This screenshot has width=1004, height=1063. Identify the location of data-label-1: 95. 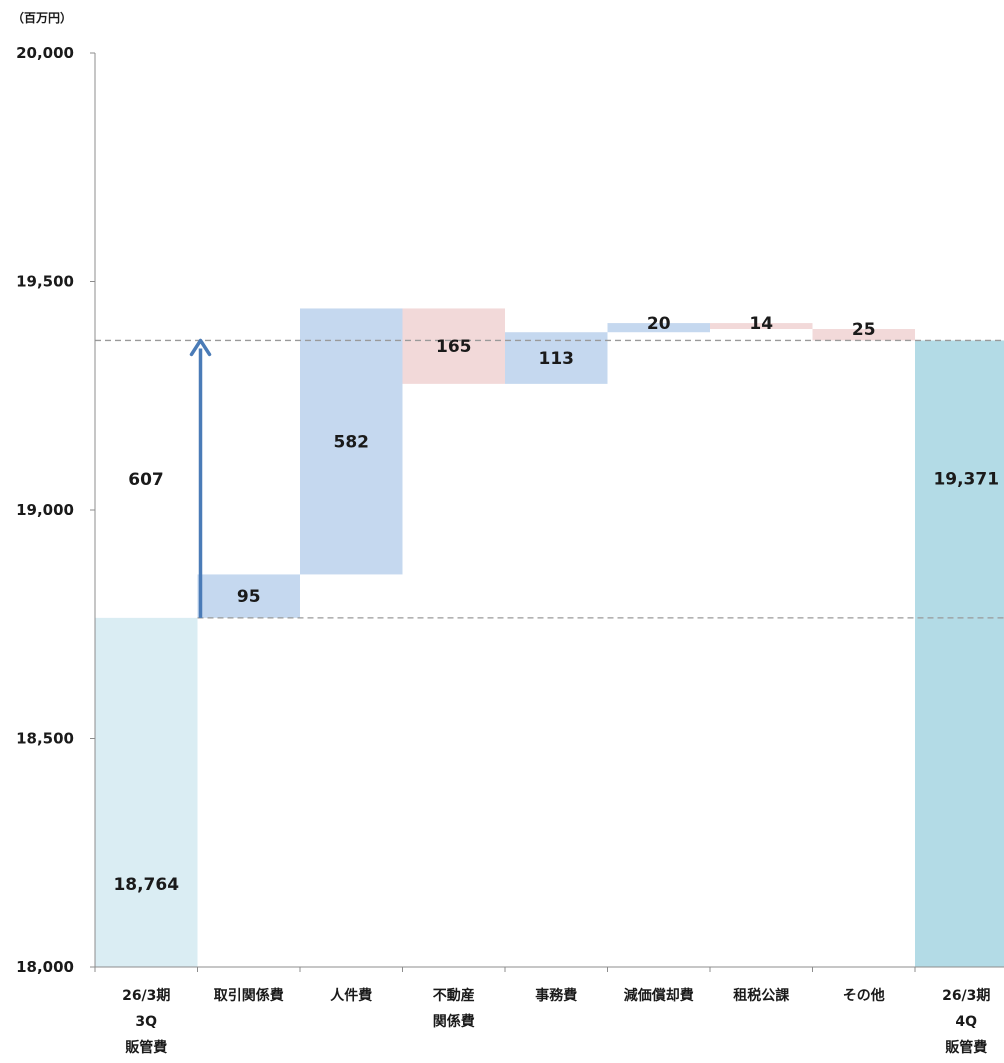
(249, 597).